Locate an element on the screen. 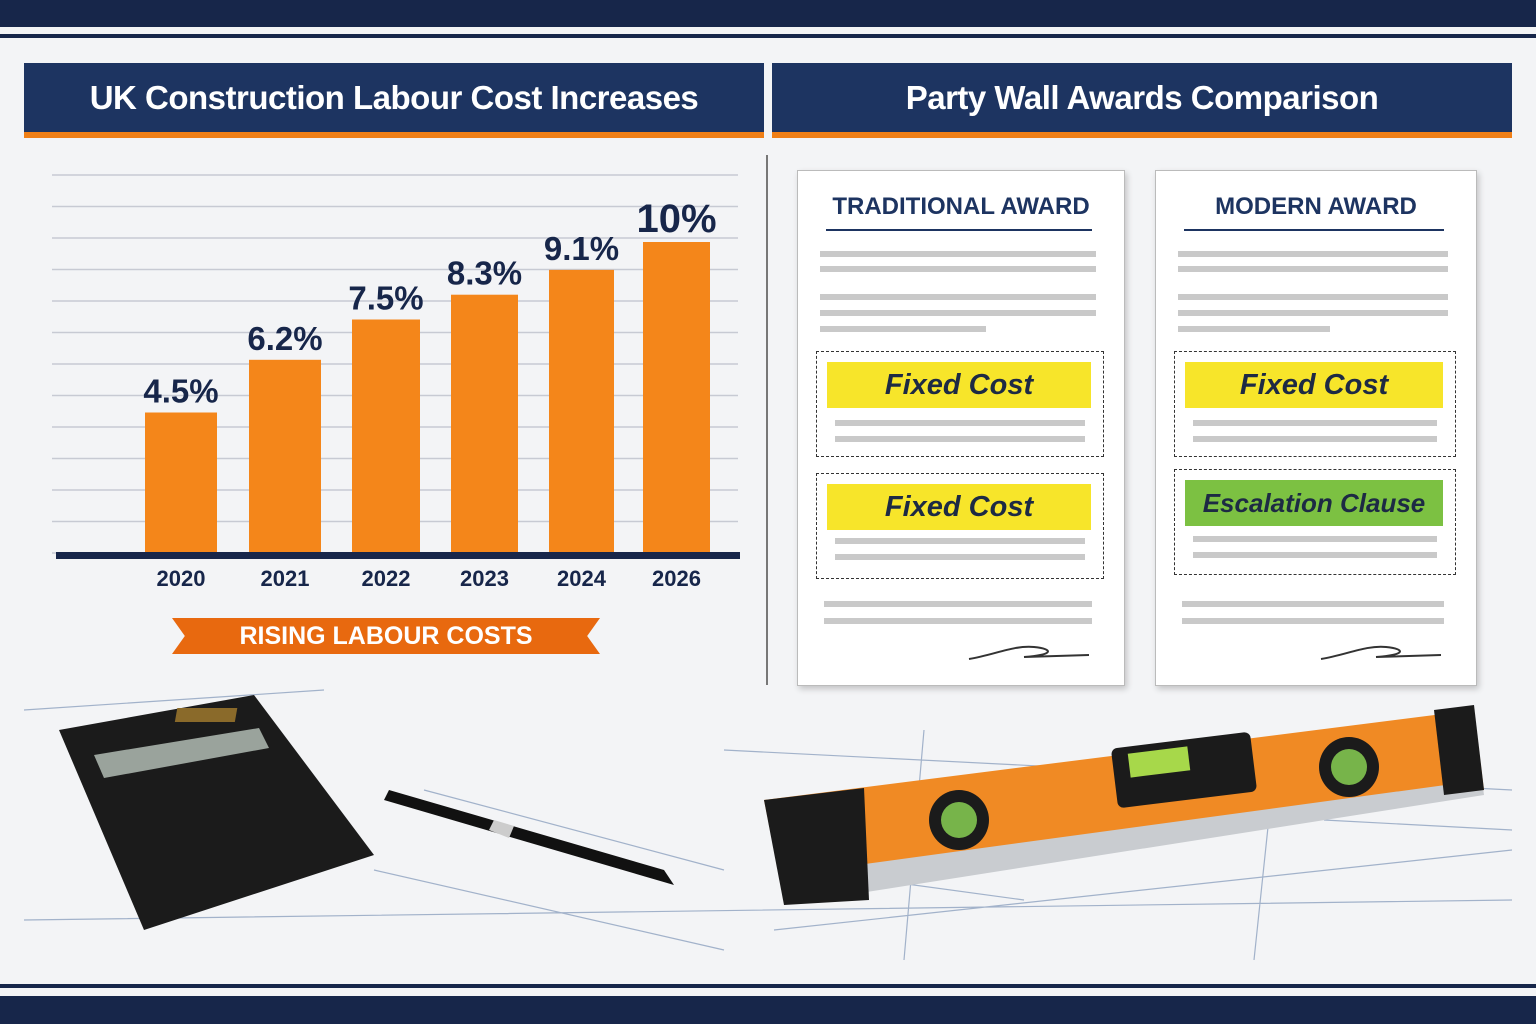 Image resolution: width=1536 pixels, height=1024 pixels. bar-2021 is located at coordinates (285, 455).